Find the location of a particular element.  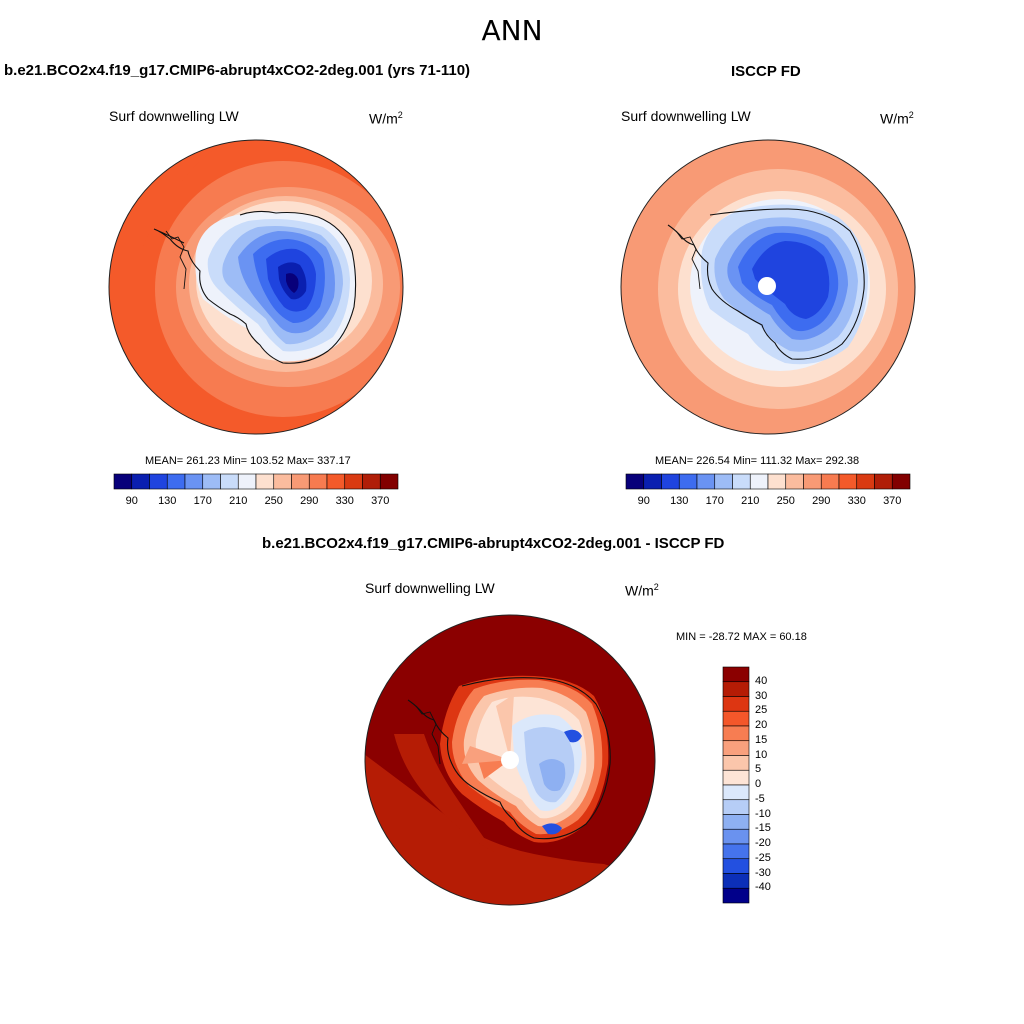

colorbar-tick-label: 15 is located at coordinates (761, 739).